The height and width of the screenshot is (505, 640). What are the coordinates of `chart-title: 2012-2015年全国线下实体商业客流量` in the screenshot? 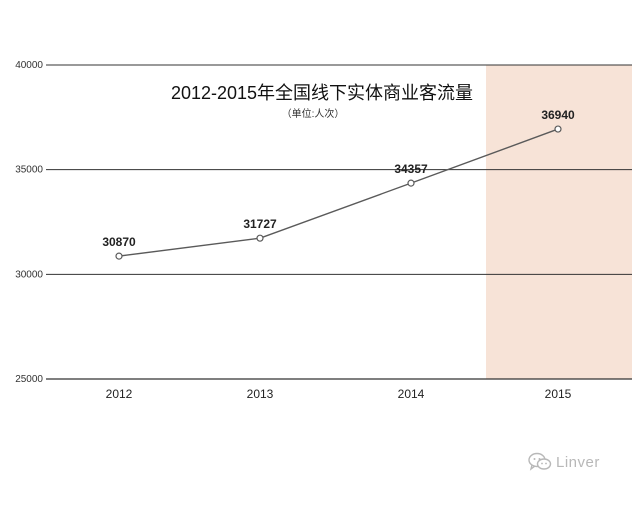 It's located at (322, 93).